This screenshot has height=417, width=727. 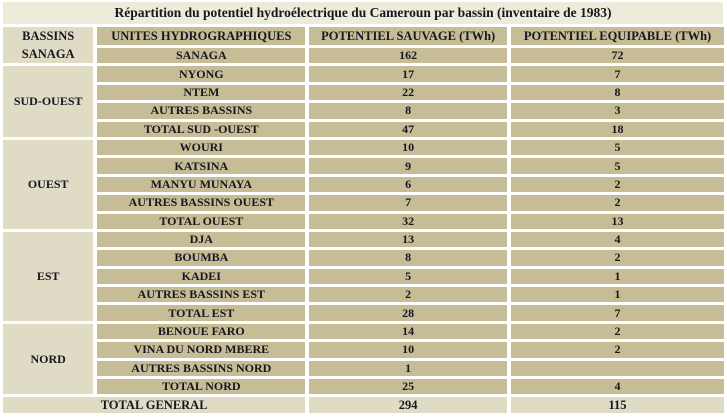 What do you see at coordinates (201, 203) in the screenshot?
I see `unit-cell: AUTRES BASSINS OUEST` at bounding box center [201, 203].